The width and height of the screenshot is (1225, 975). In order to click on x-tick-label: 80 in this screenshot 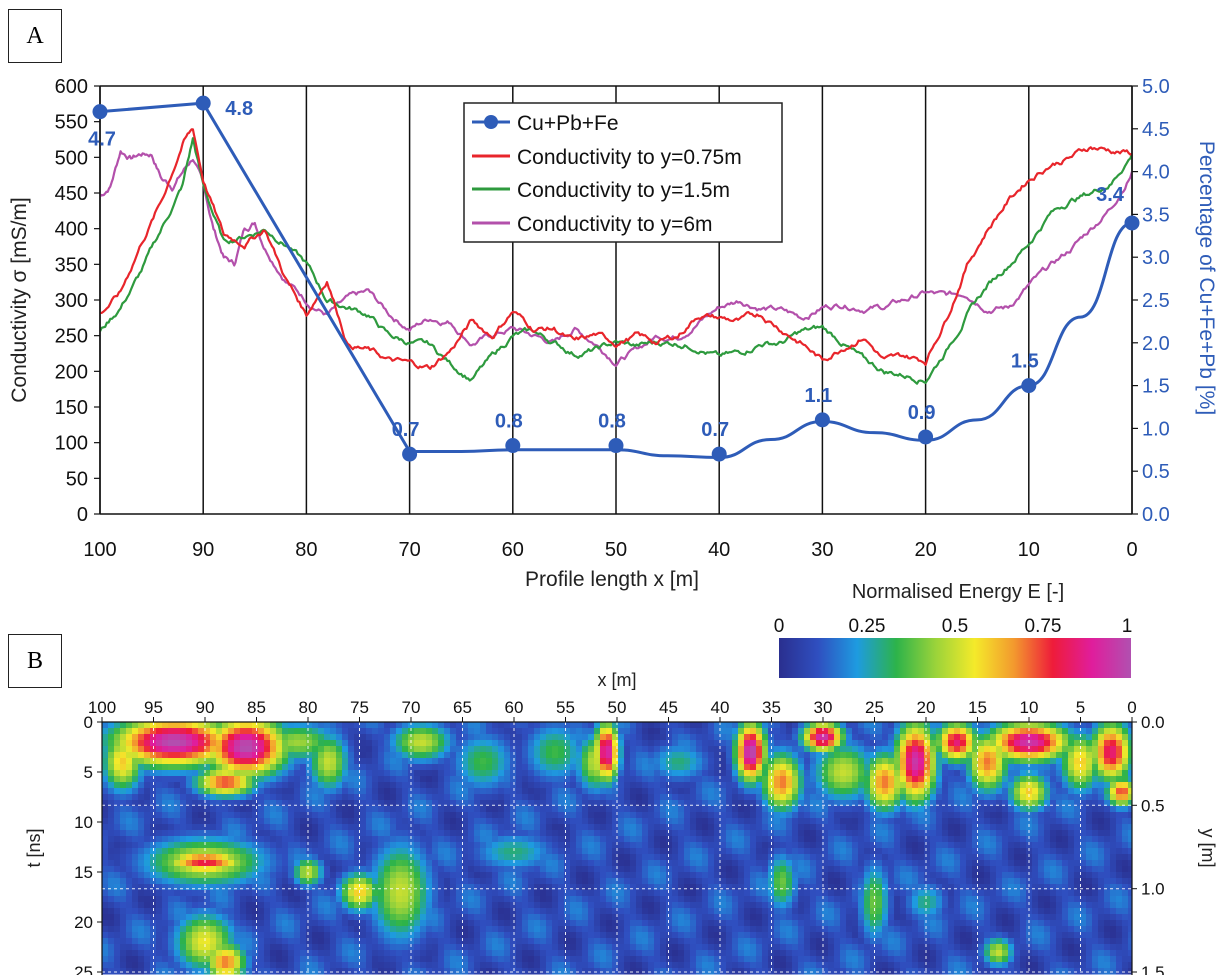, I will do `click(306, 550)`.